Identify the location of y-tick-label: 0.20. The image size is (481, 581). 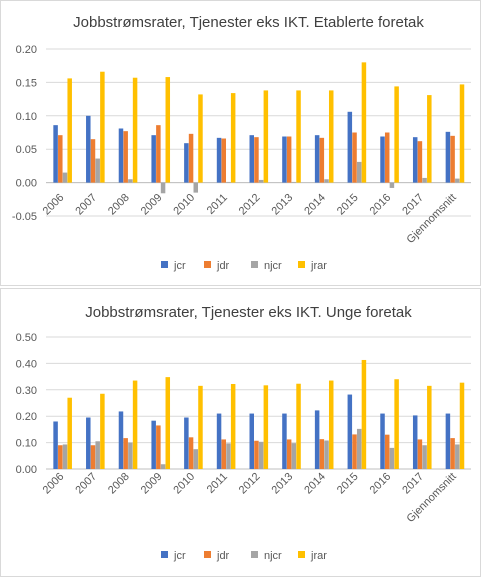
(26, 417).